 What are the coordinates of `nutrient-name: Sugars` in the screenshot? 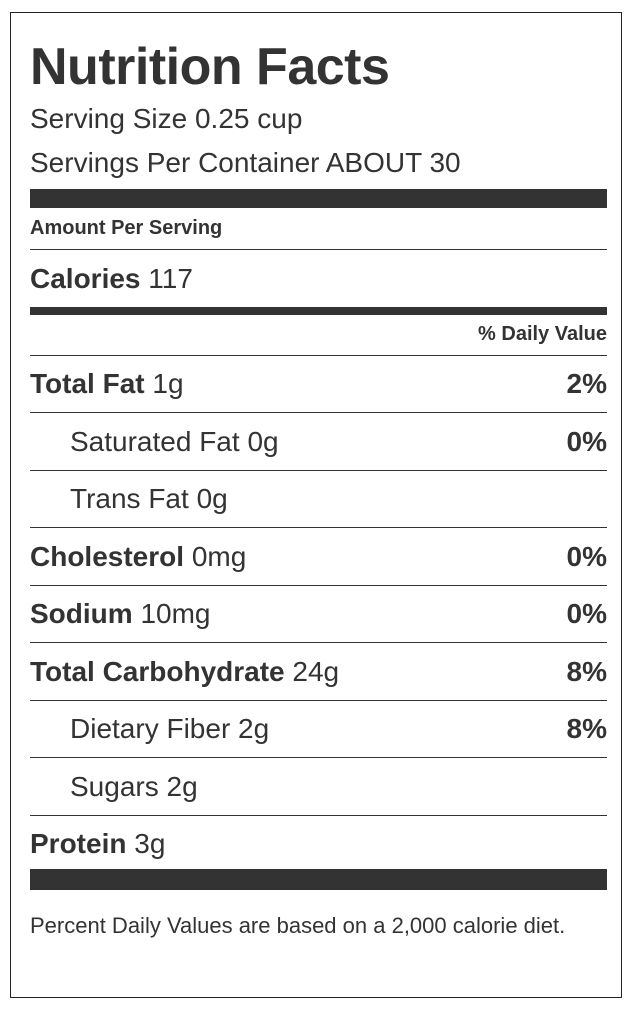 It's located at (114, 786).